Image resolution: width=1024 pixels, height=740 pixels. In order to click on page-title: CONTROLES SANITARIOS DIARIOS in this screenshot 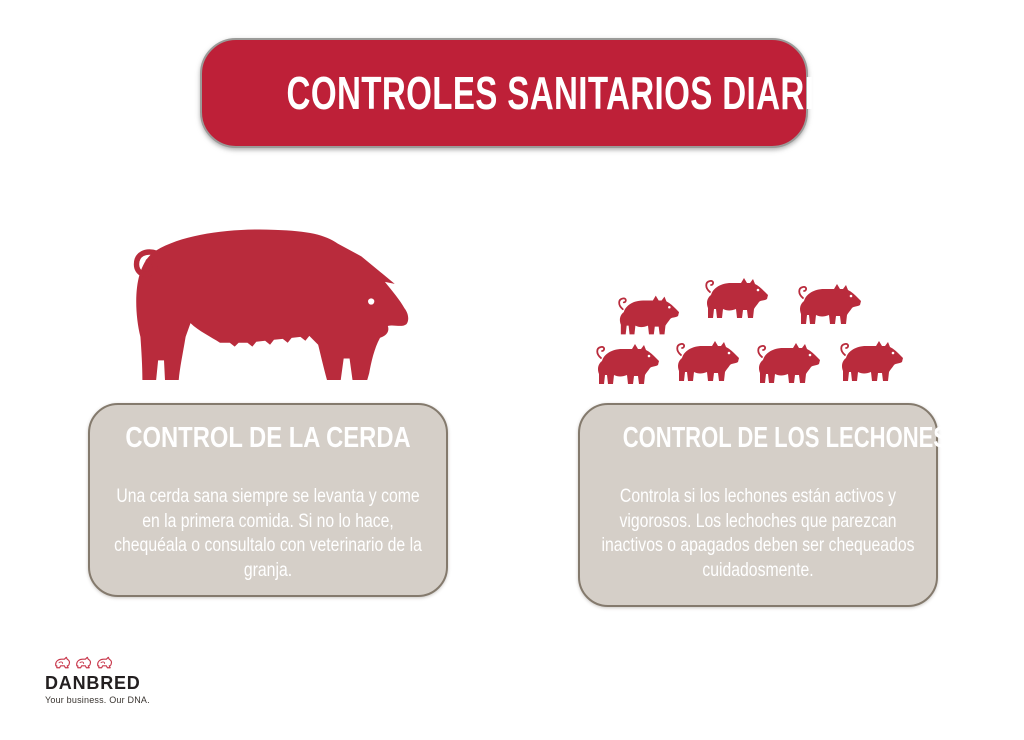, I will do `click(574, 93)`.